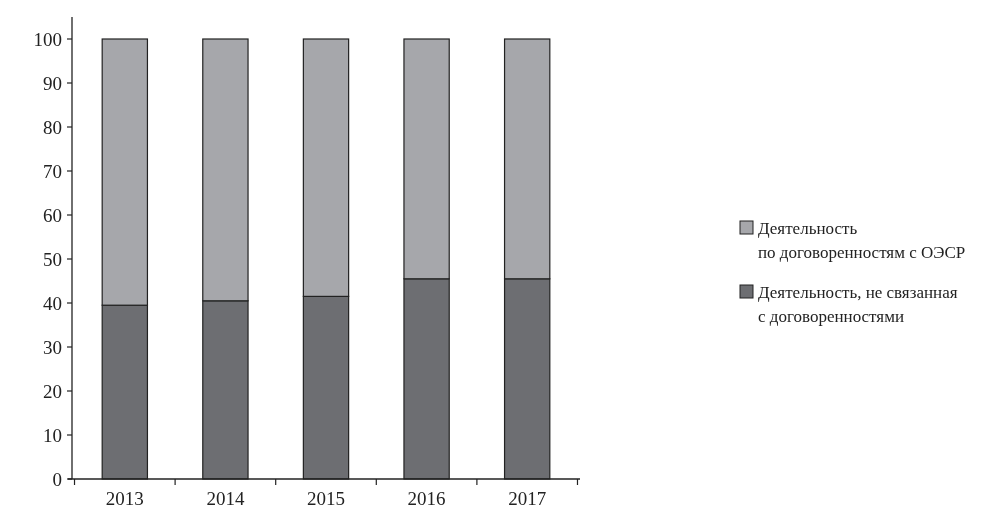 The height and width of the screenshot is (514, 1007). What do you see at coordinates (326, 498) in the screenshot?
I see `x-tick-label: 2015` at bounding box center [326, 498].